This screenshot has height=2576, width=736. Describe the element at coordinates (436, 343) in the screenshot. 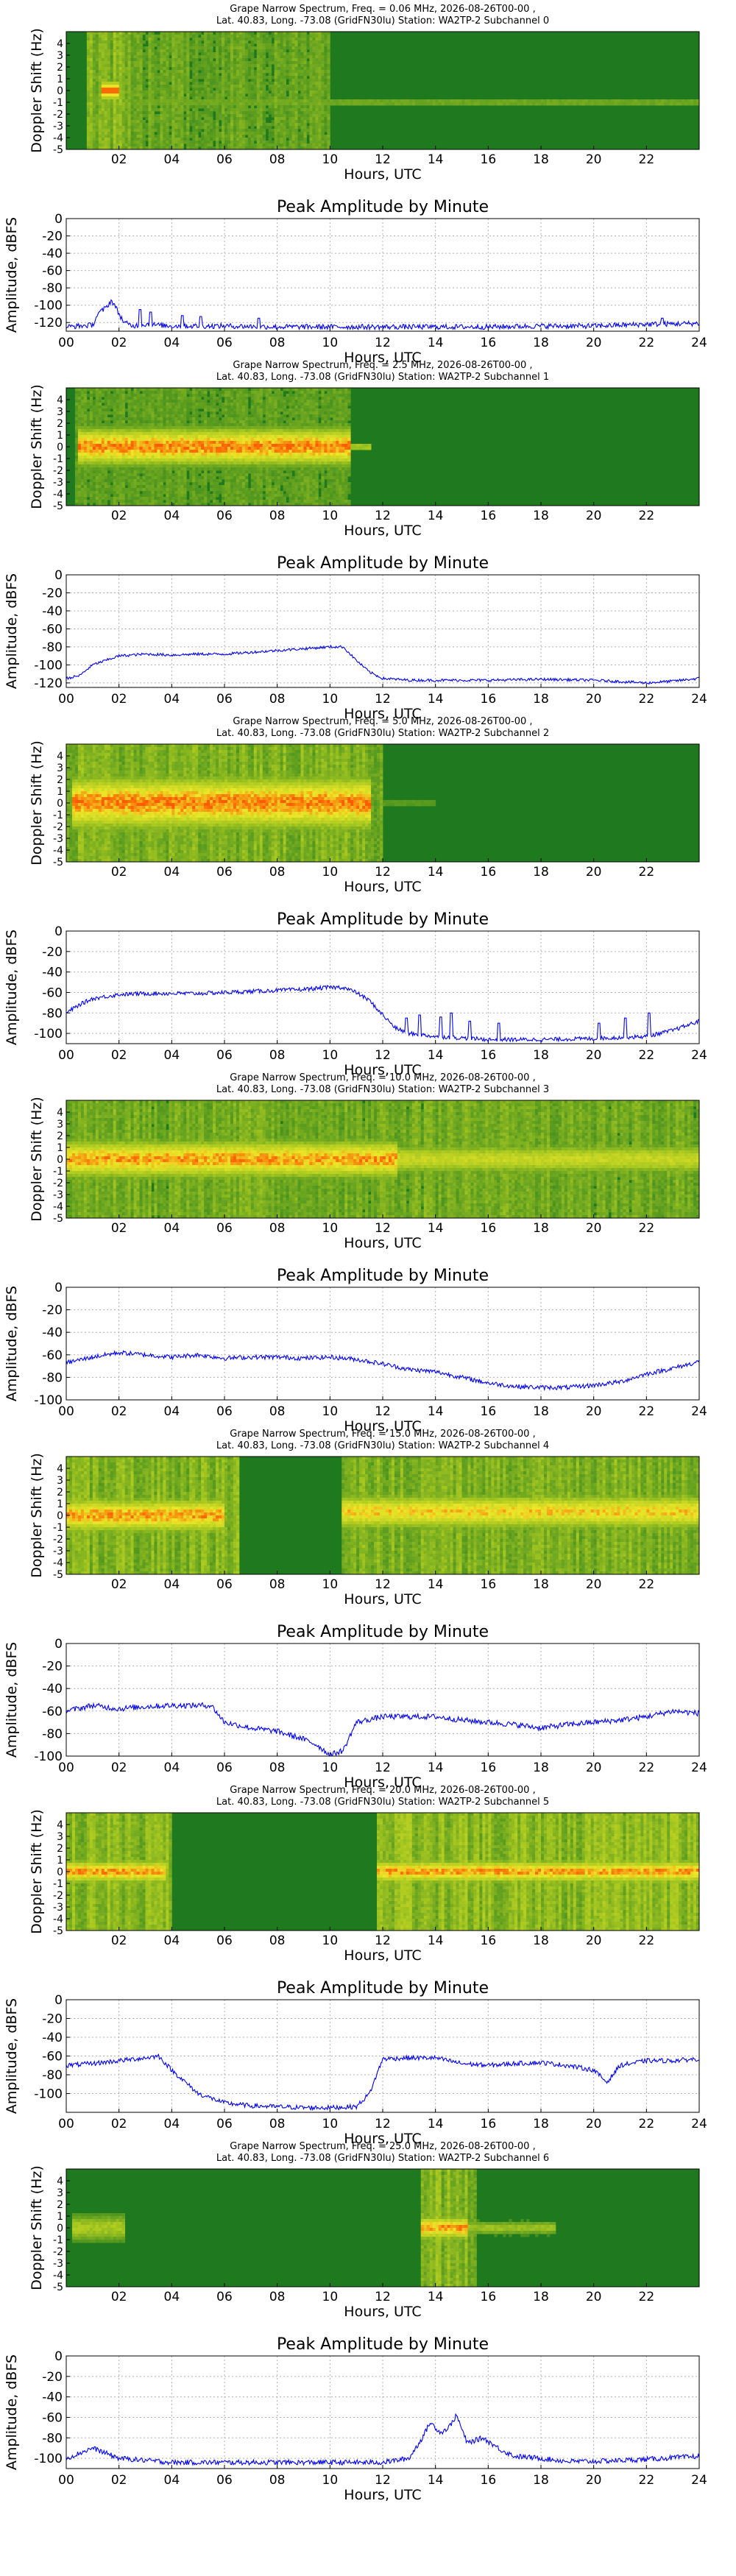

I see `amp-xtick-label: 14` at that location.